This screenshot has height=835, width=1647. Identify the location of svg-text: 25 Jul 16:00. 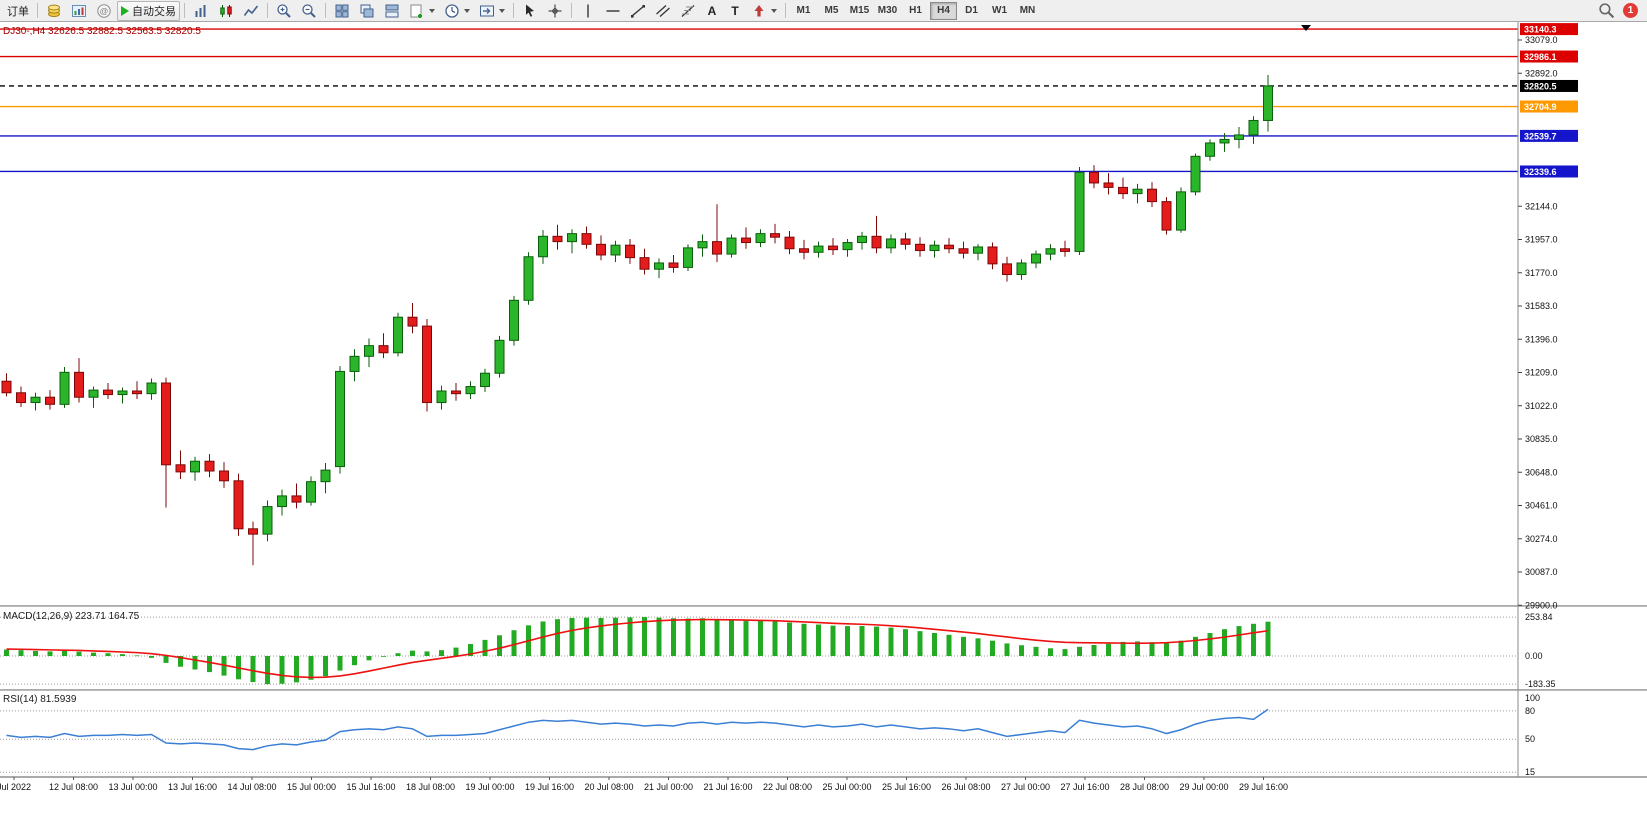
(906, 787).